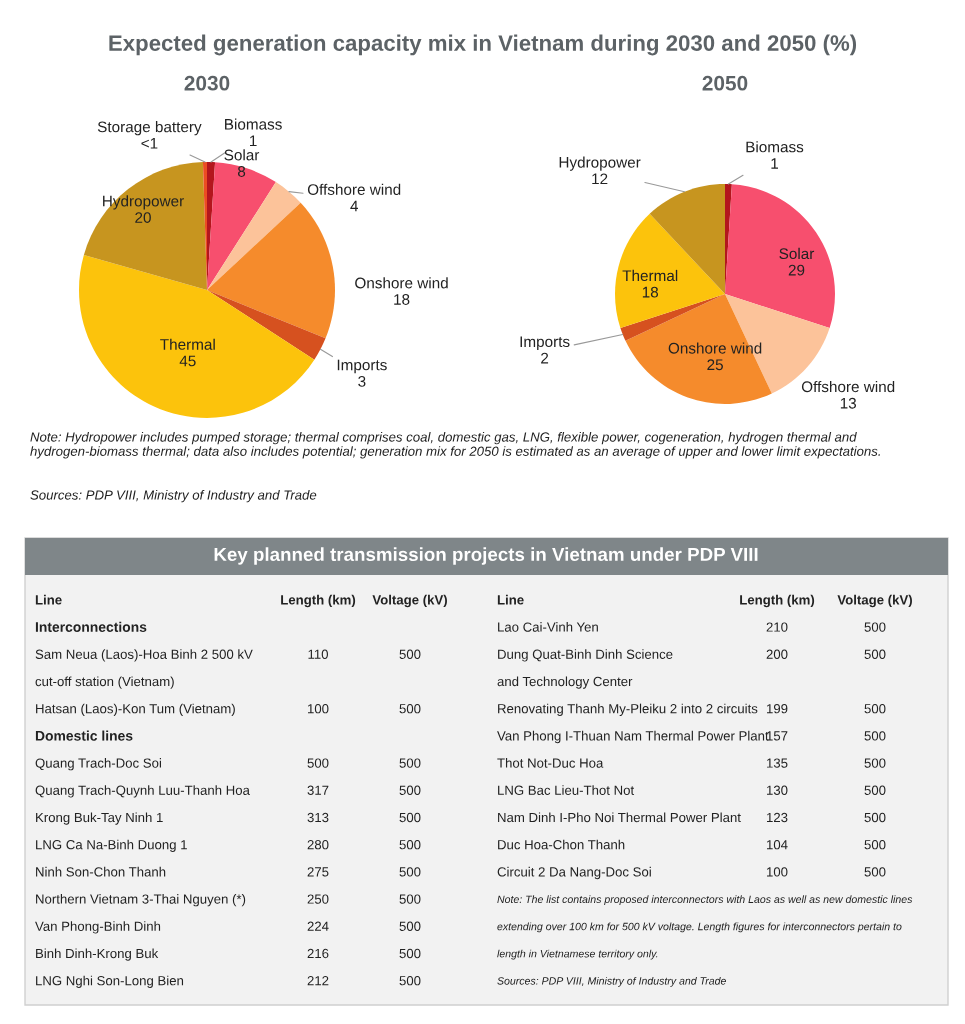  Describe the element at coordinates (692, 709) in the screenshot. I see `text: Renovating Thanh My-Pleiku 2 into 2 circuits 199 500` at that location.